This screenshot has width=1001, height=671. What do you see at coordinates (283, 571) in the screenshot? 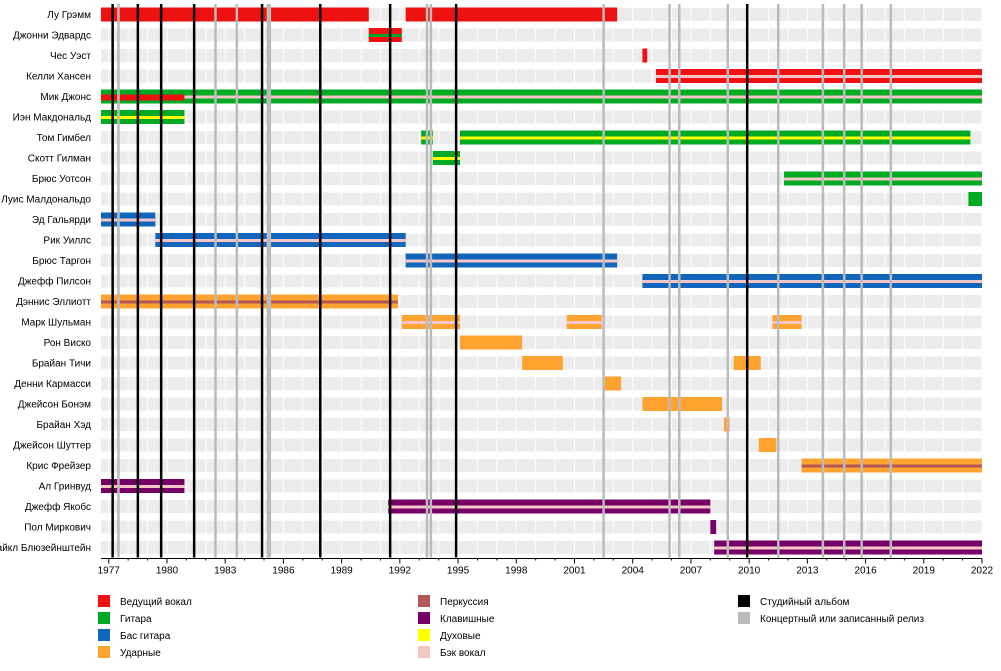
I see `x-tick-label: 1986` at bounding box center [283, 571].